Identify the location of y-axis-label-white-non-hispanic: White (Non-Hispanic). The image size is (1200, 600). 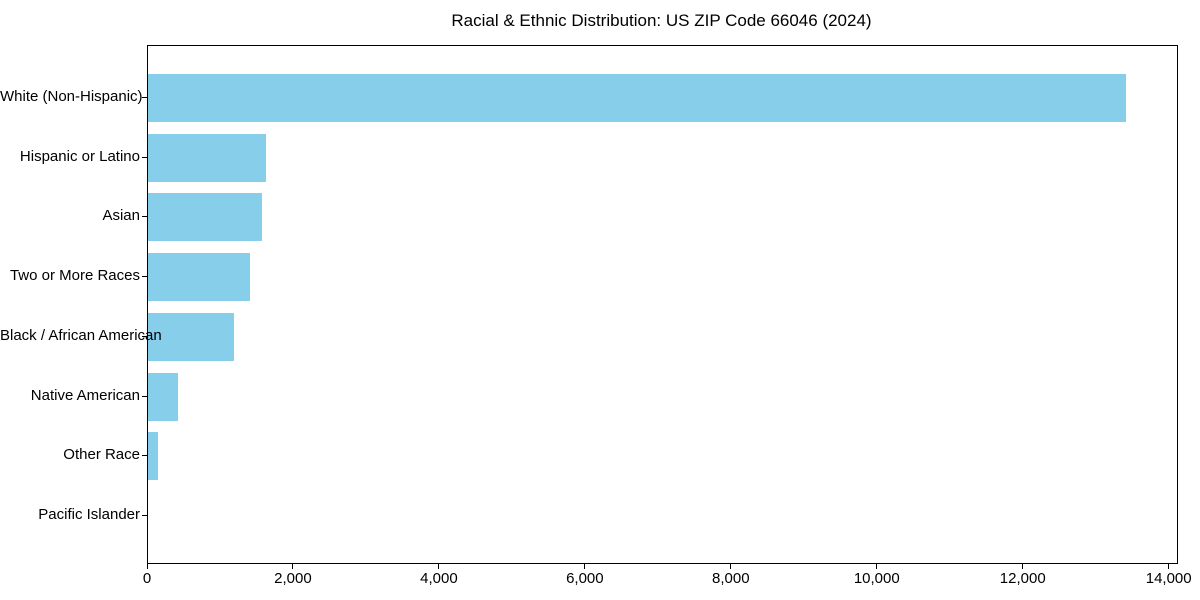
(71, 96).